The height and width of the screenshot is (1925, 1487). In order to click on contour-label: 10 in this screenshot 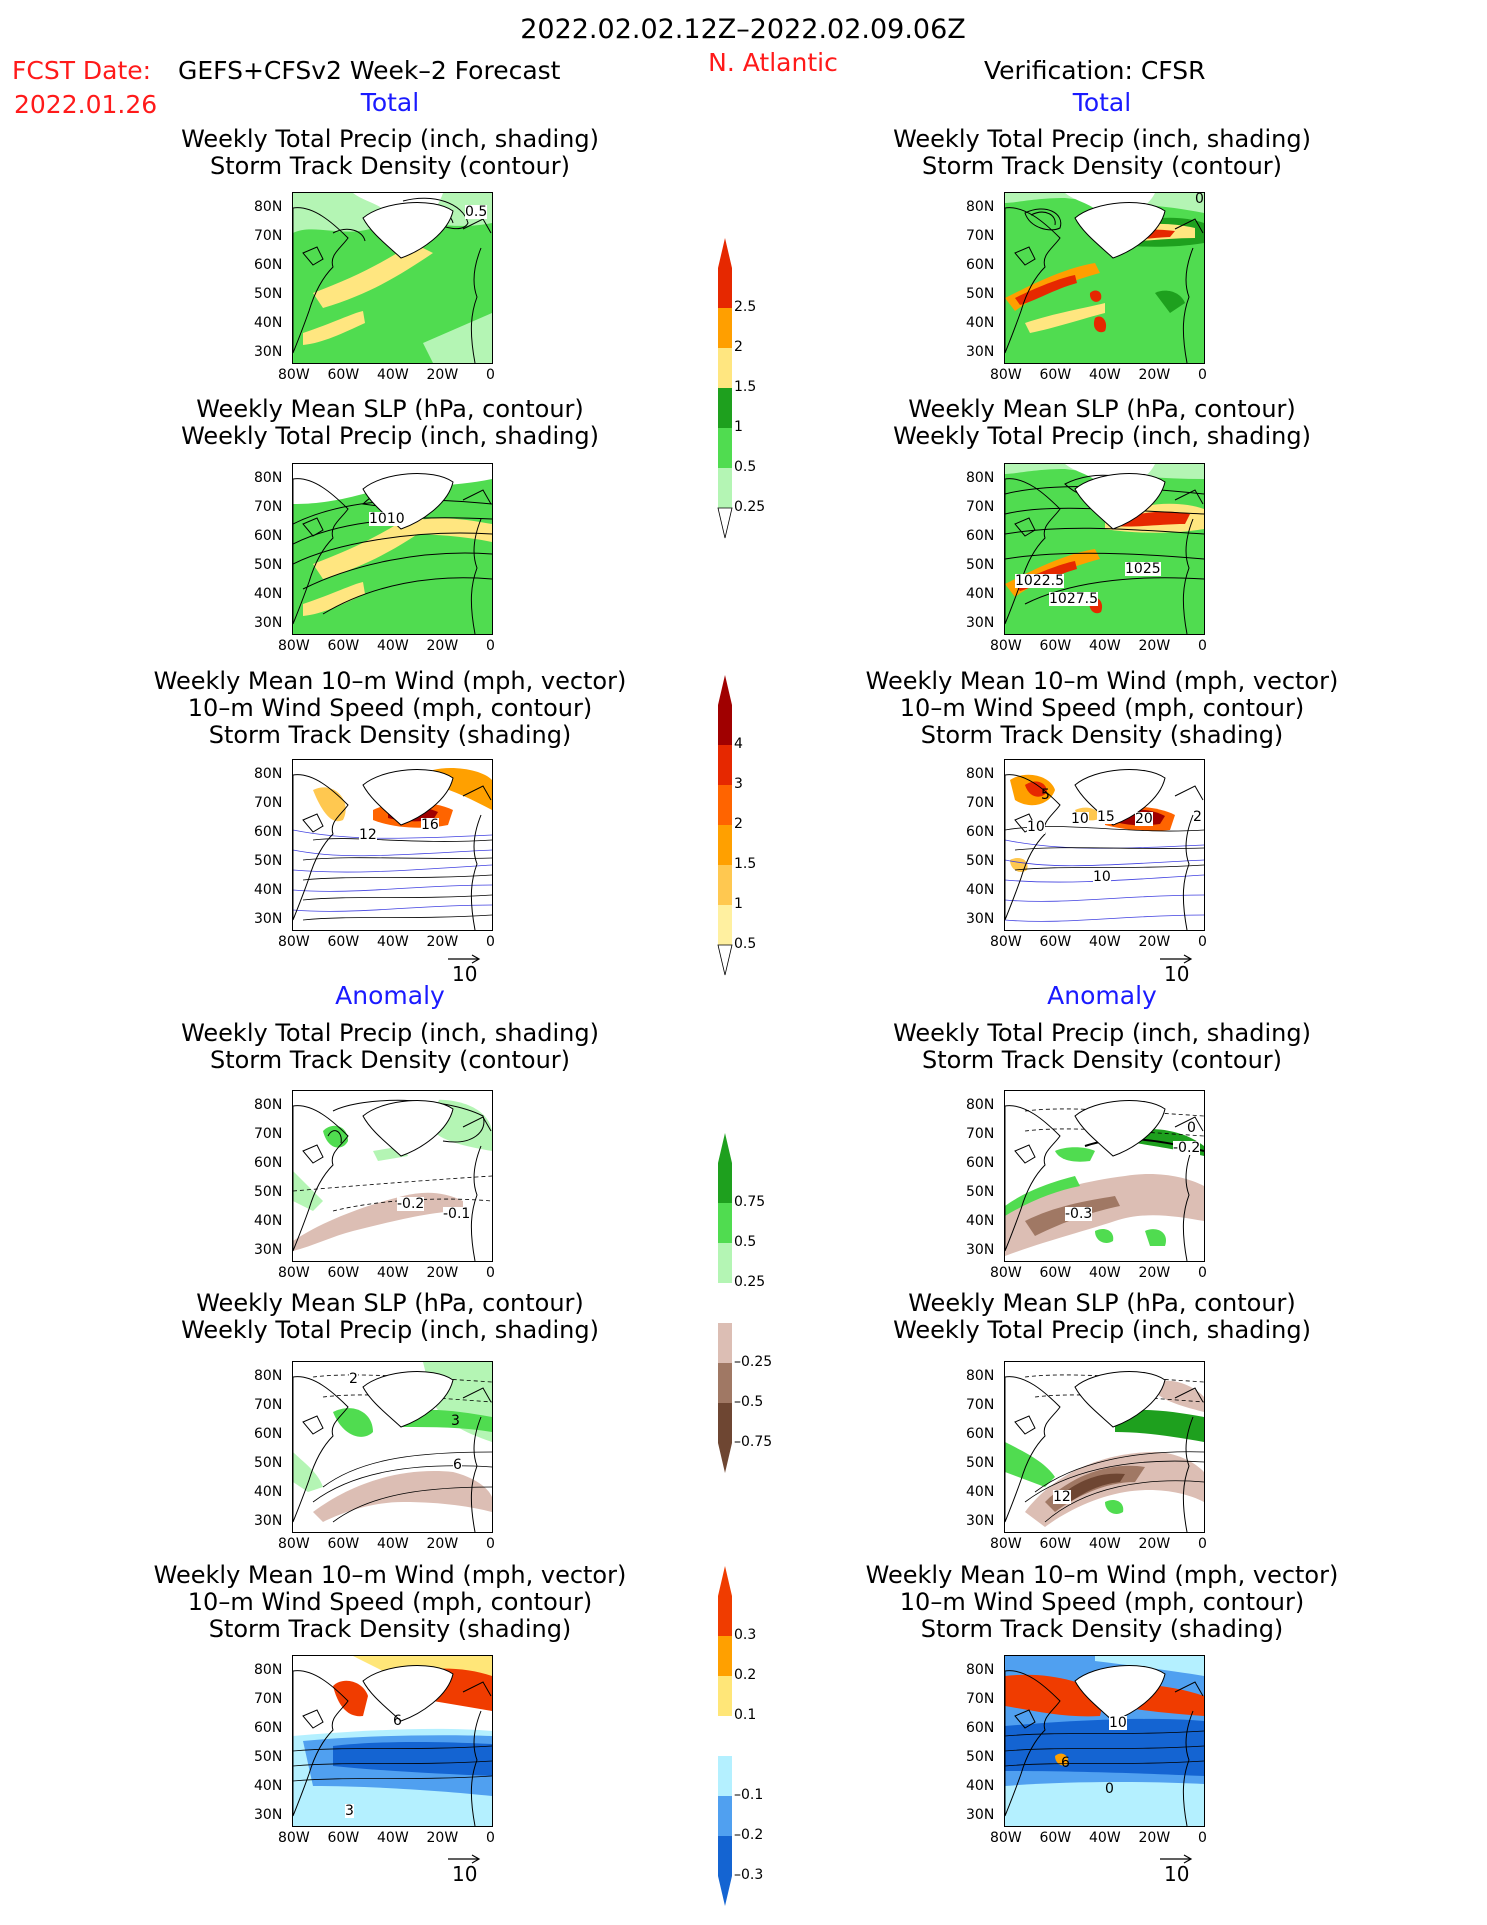, I will do `click(1118, 1723)`.